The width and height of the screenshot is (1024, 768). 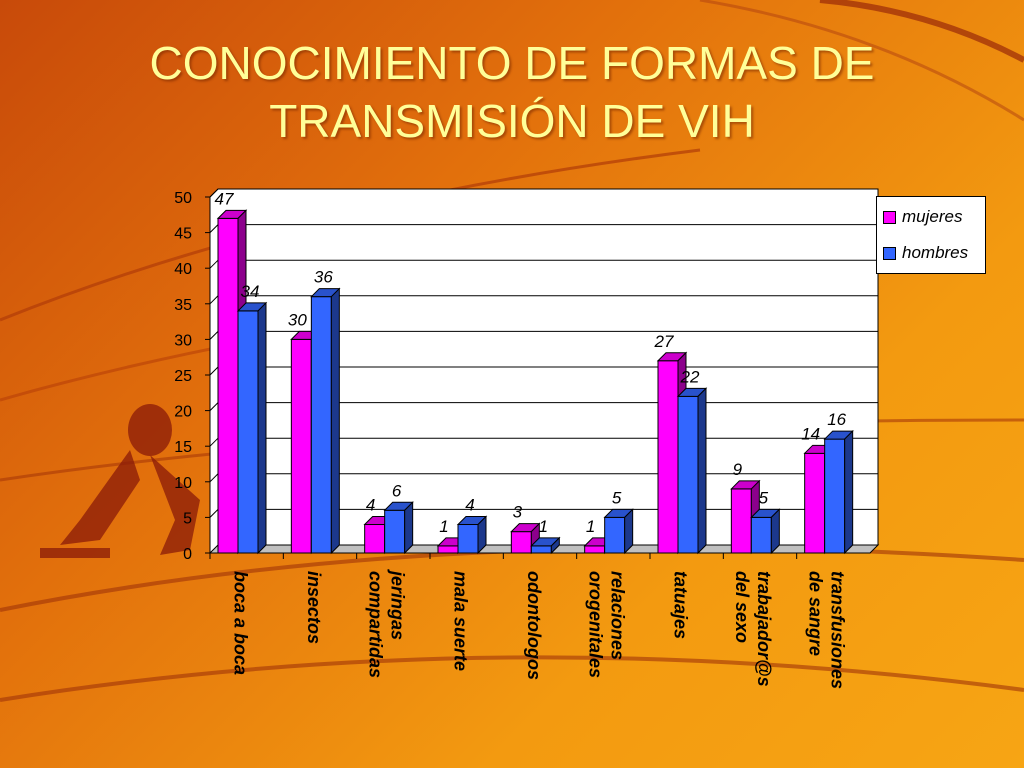 What do you see at coordinates (810, 433) in the screenshot?
I see `data-label-mujeres: 14` at bounding box center [810, 433].